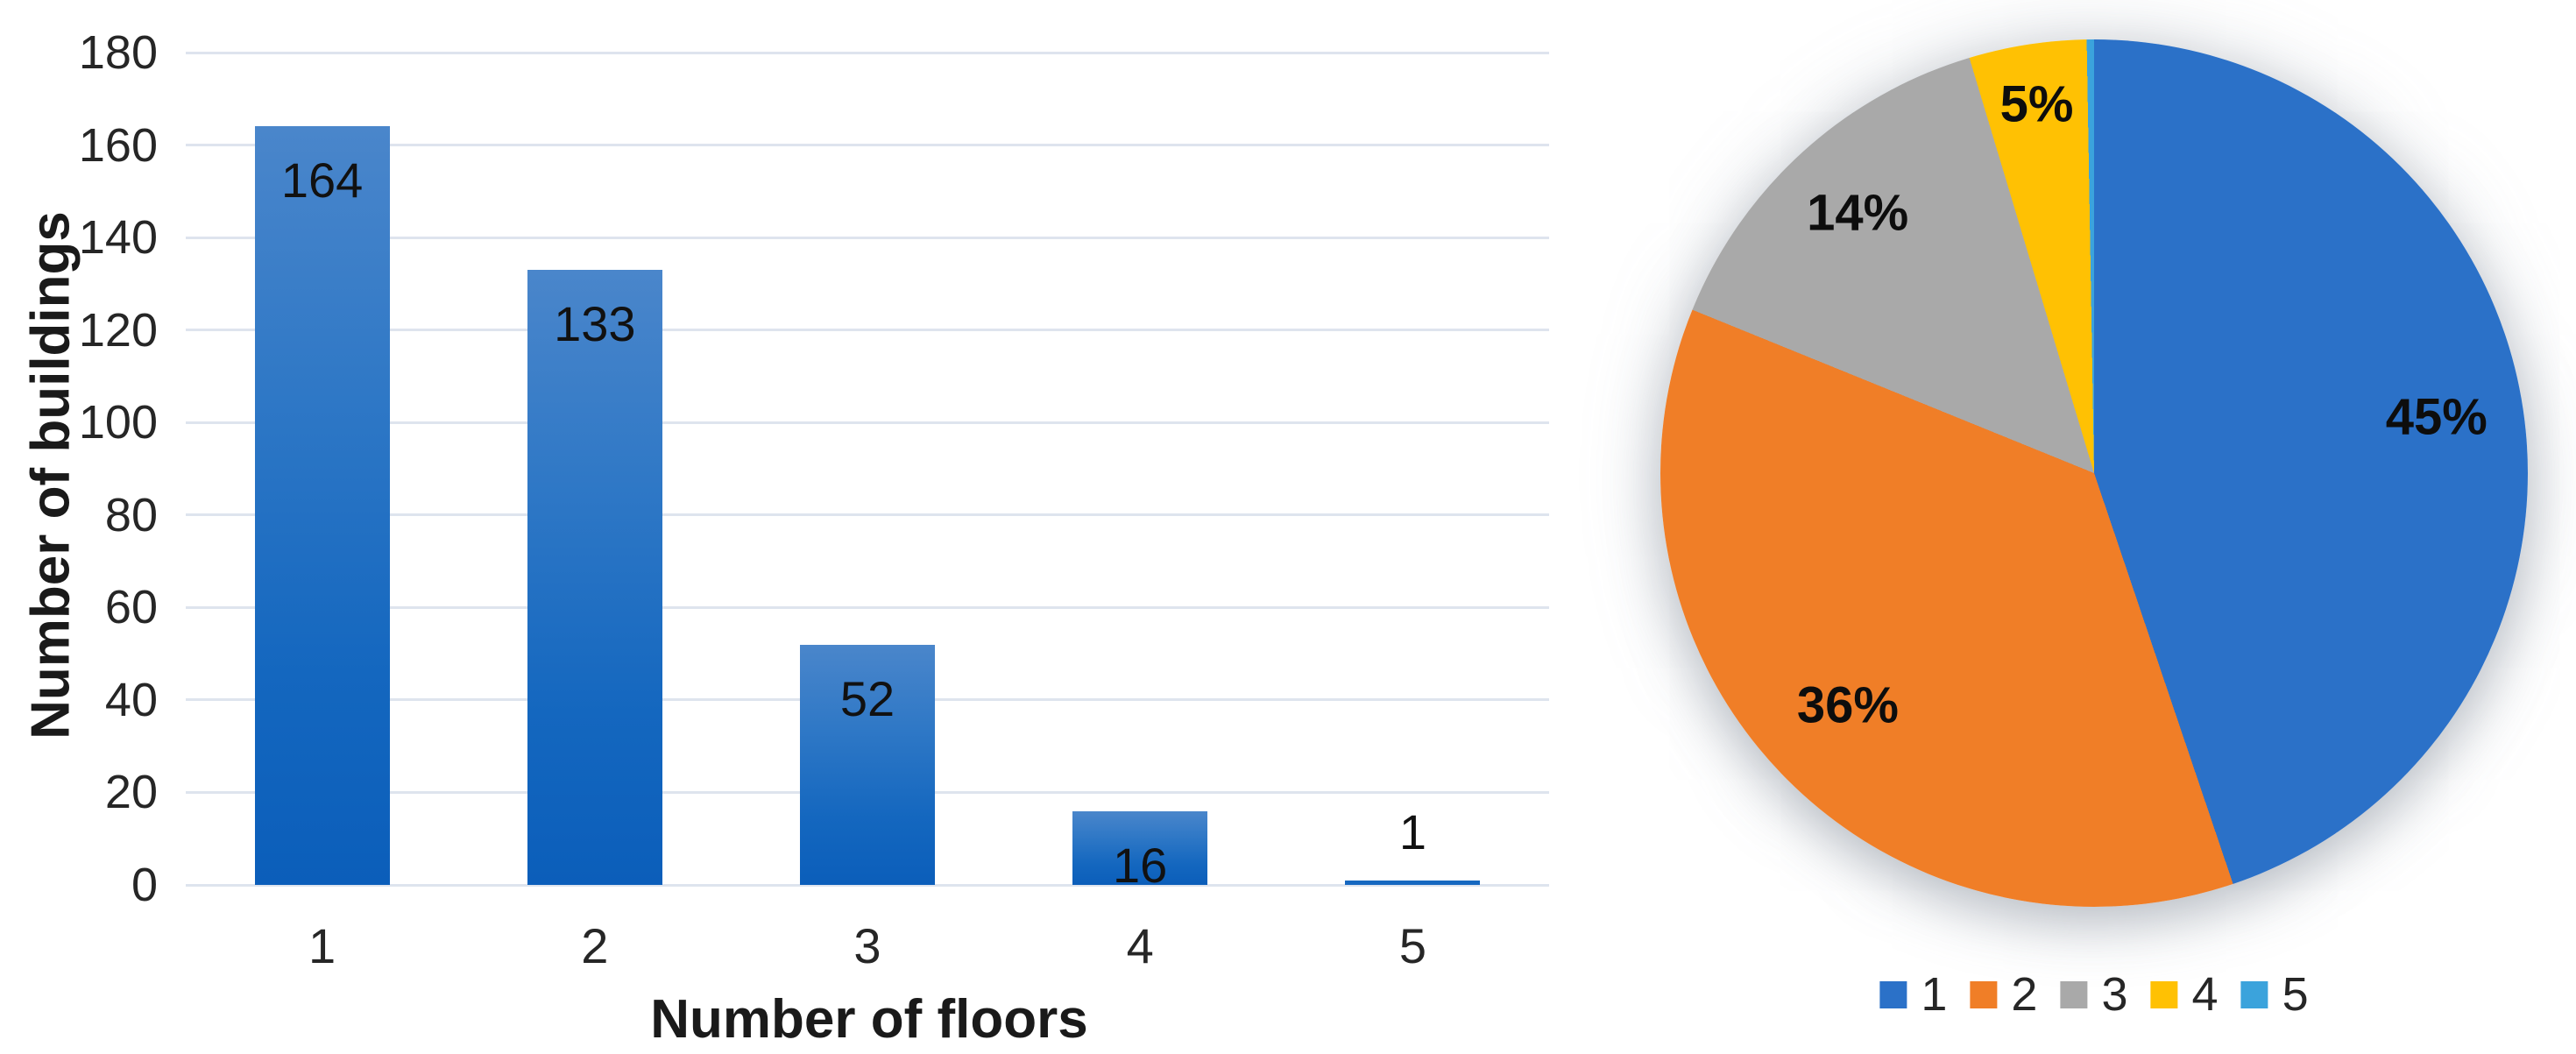 Image resolution: width=2576 pixels, height=1054 pixels. What do you see at coordinates (1858, 213) in the screenshot?
I see `pie-percent-label: 14%` at bounding box center [1858, 213].